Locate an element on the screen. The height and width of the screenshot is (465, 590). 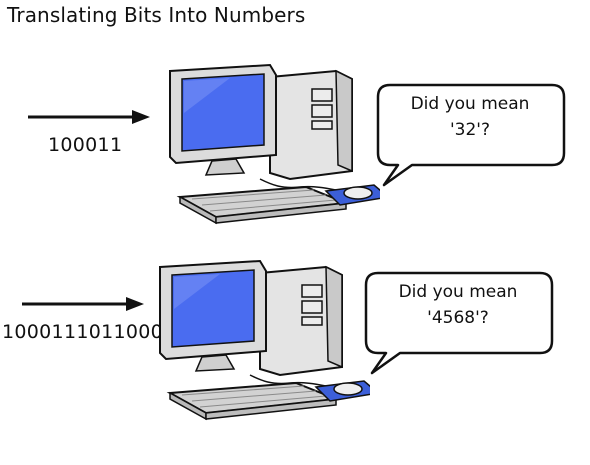
bubble-line-2: '4568'? is located at coordinates (458, 318).